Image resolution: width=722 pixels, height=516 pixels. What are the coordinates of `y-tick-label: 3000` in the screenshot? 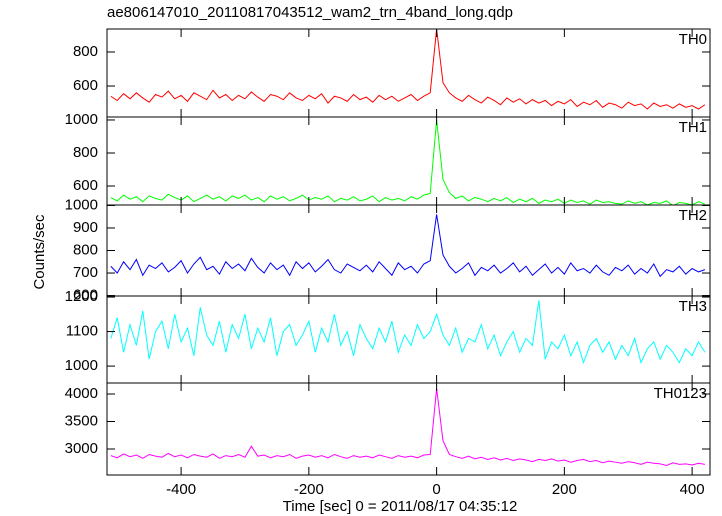 It's located at (81, 448).